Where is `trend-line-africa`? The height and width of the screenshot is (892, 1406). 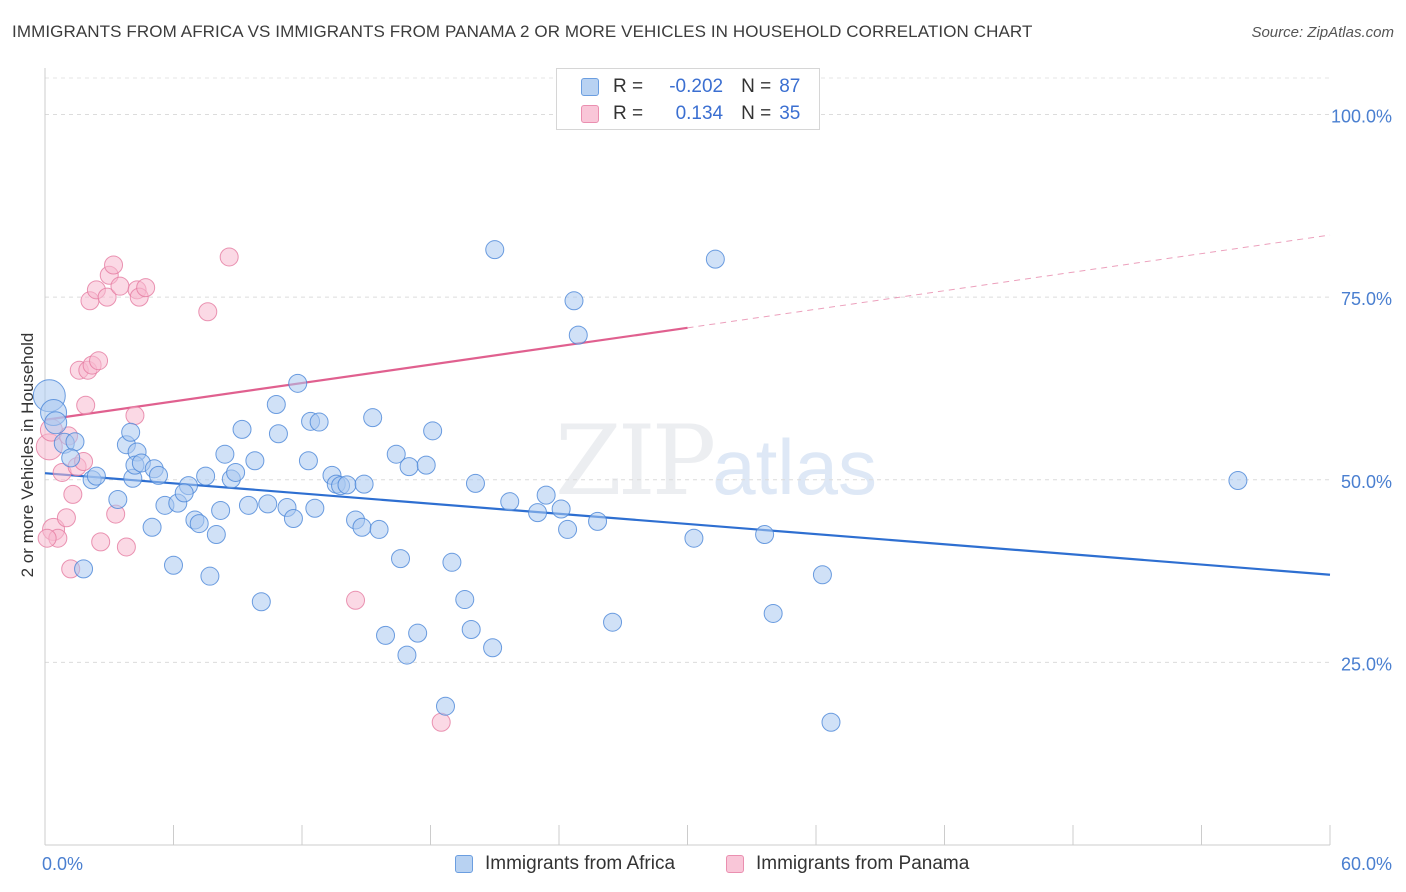 trend-line-africa is located at coordinates (687, 524).